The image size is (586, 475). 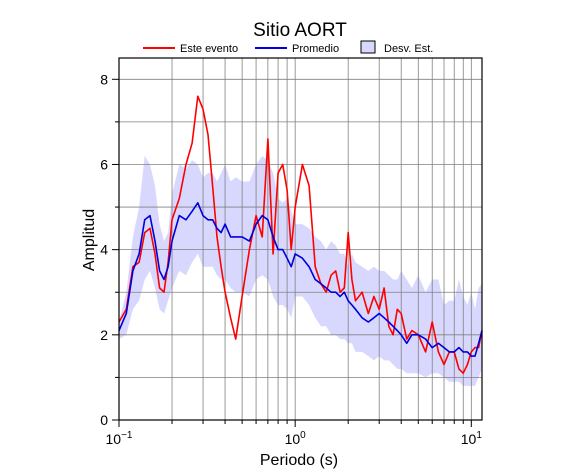 I want to click on x-tick-label: 10⁰, so click(x=296, y=438).